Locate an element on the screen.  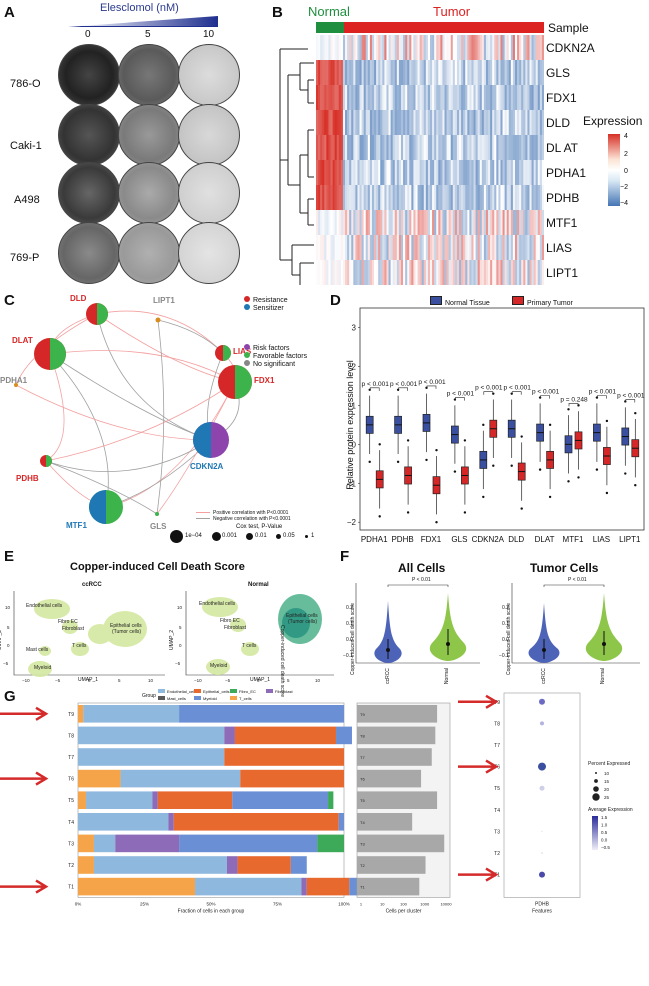
pvalue-bracket is located at coordinates (573, 405).